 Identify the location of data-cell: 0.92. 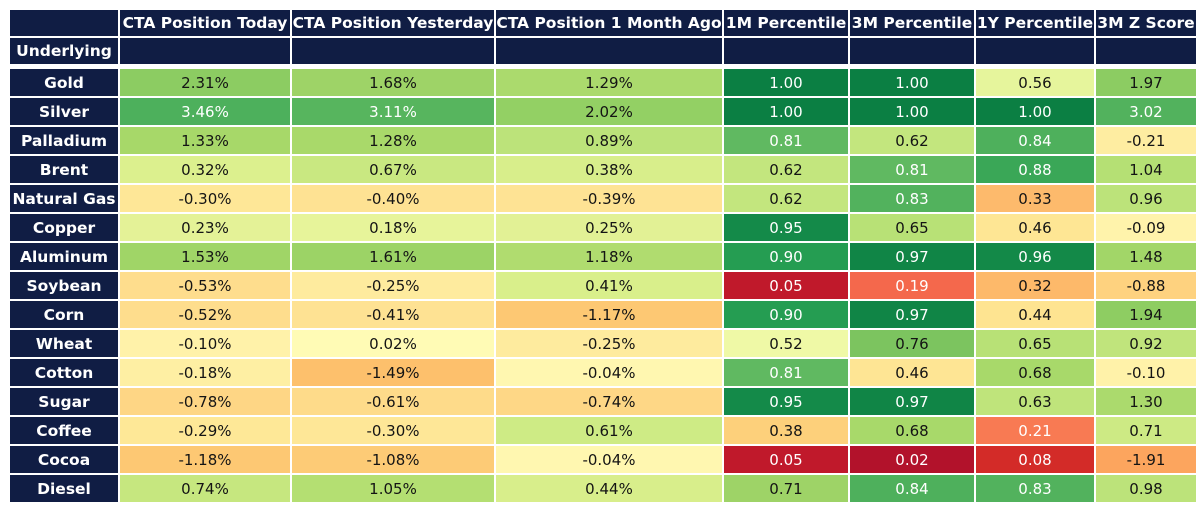
(1146, 343).